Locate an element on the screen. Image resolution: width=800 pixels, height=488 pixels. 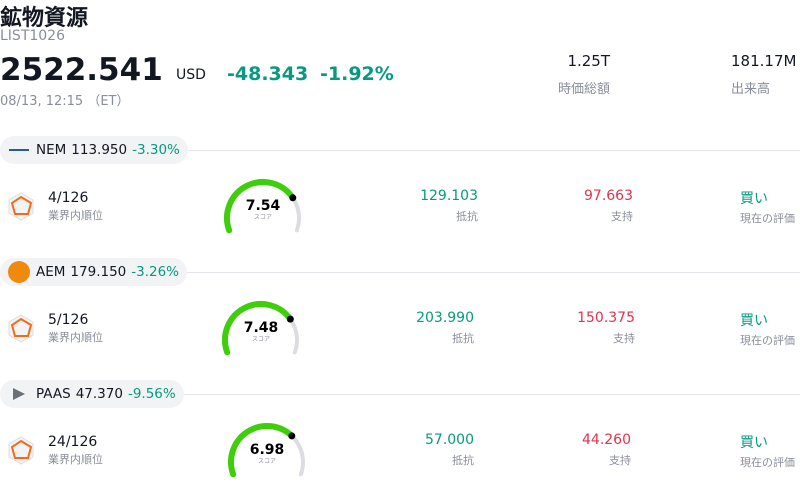
stock-change: -9.56% is located at coordinates (151, 394).